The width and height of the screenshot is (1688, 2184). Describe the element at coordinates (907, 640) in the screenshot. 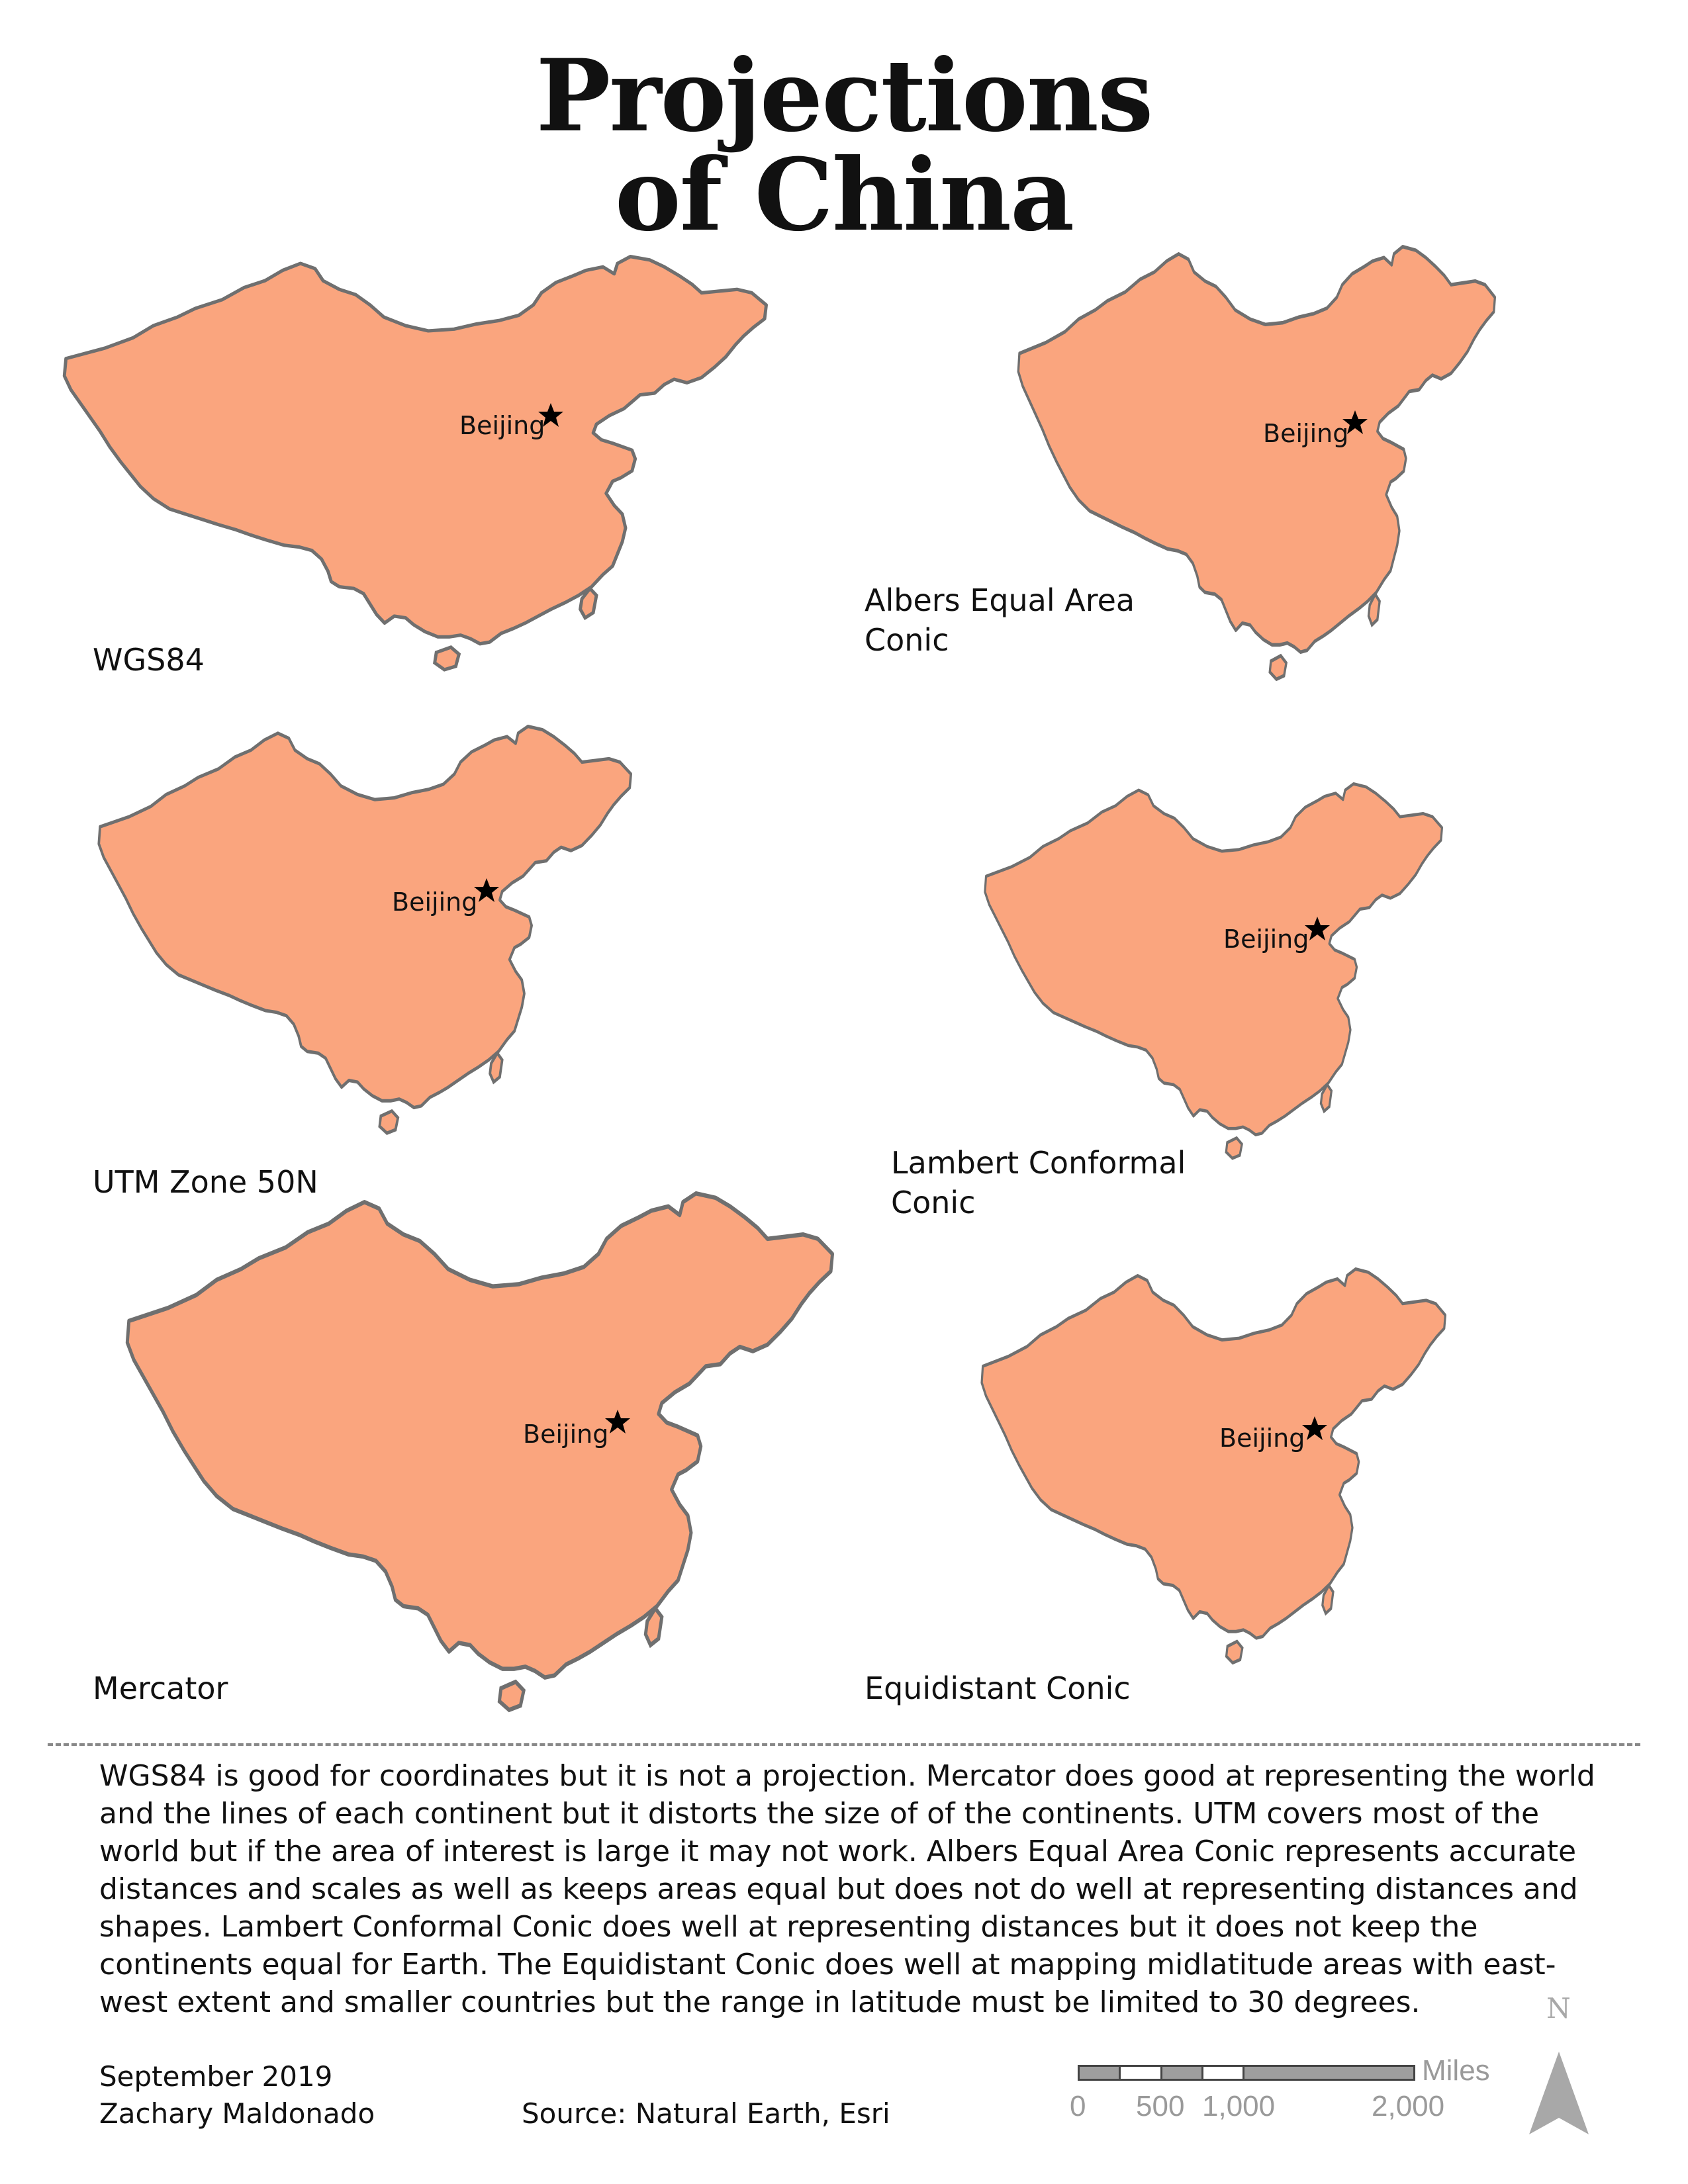

I see `label-albers-2: Conic` at that location.